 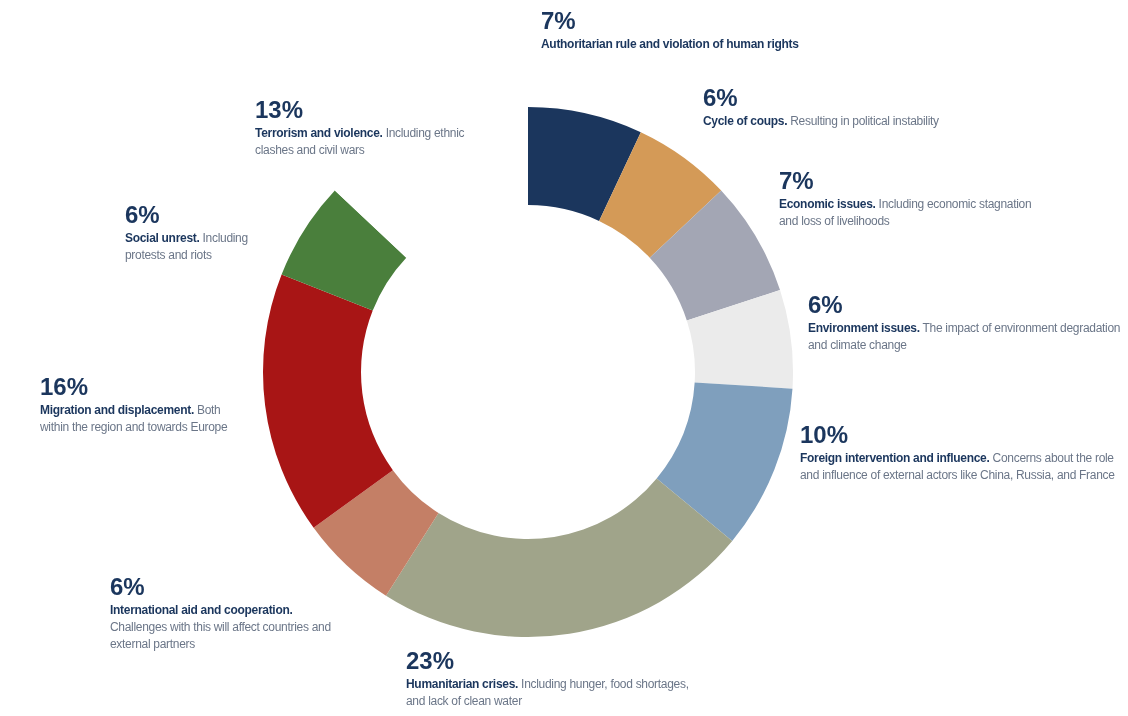 What do you see at coordinates (905, 212) in the screenshot?
I see `slice-label: Economic issues. Including economic stagnation and loss of livelihoods` at bounding box center [905, 212].